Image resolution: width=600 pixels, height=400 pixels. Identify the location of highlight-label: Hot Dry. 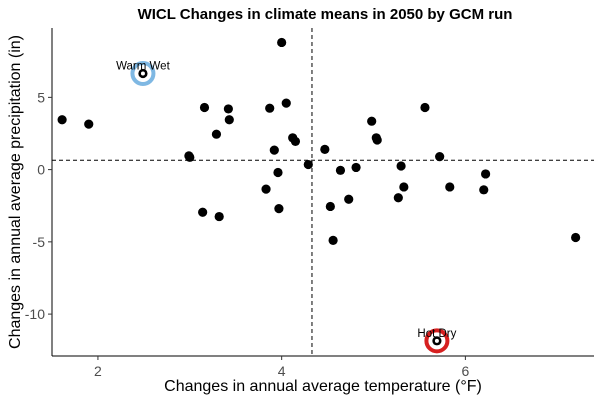
(436, 334).